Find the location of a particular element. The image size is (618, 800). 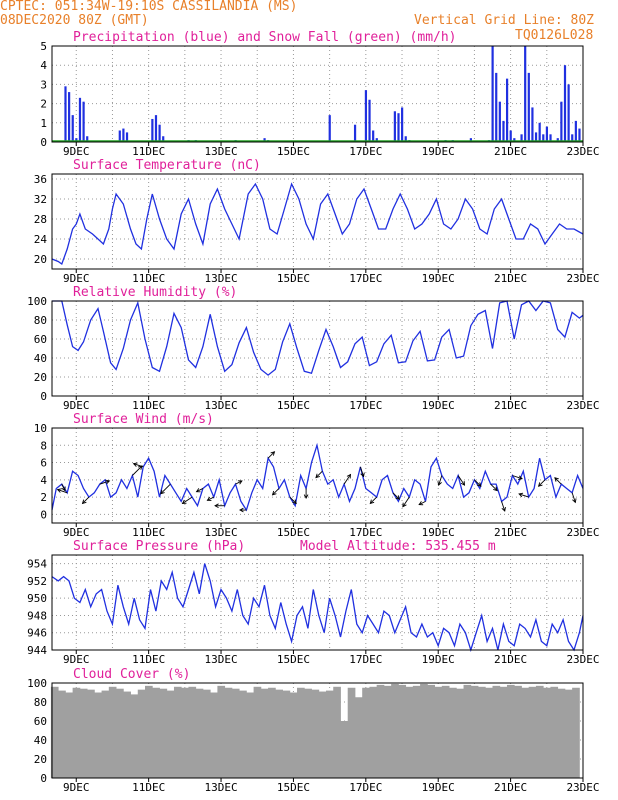

y-tick-label: 24 is located at coordinates (41, 239).